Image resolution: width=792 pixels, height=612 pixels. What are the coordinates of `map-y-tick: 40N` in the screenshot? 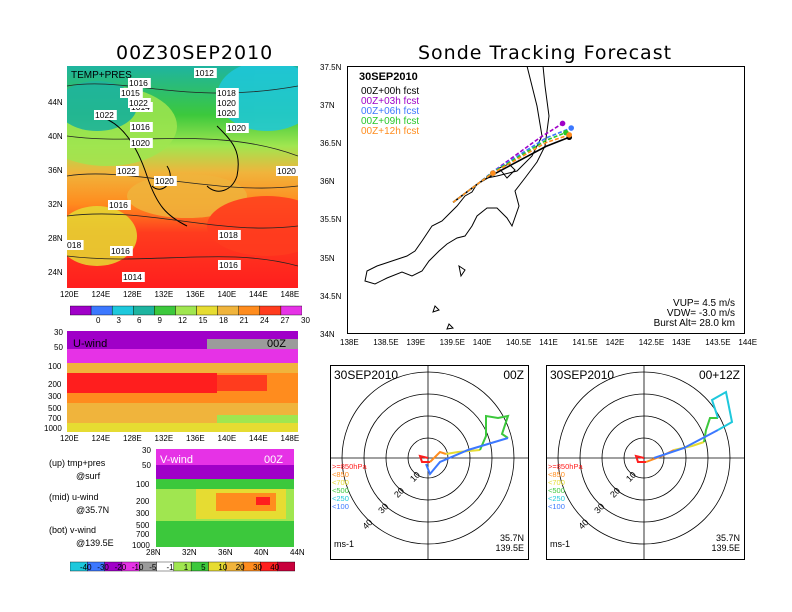 It's located at (55, 136).